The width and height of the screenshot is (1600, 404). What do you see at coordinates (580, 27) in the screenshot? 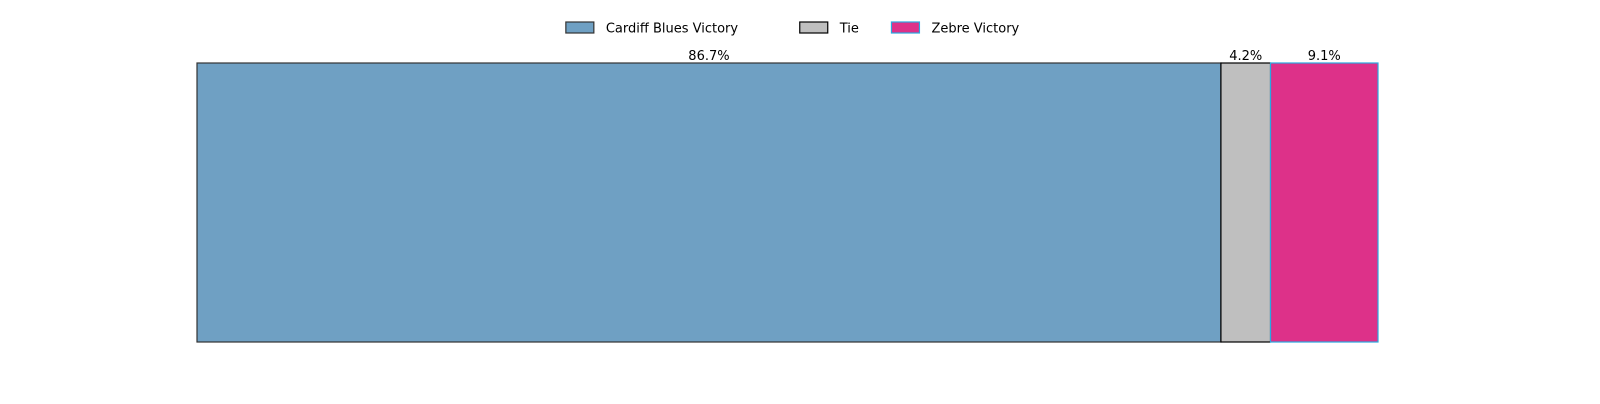
I see `legend-swatch-cardiff-blues-victory` at bounding box center [580, 27].